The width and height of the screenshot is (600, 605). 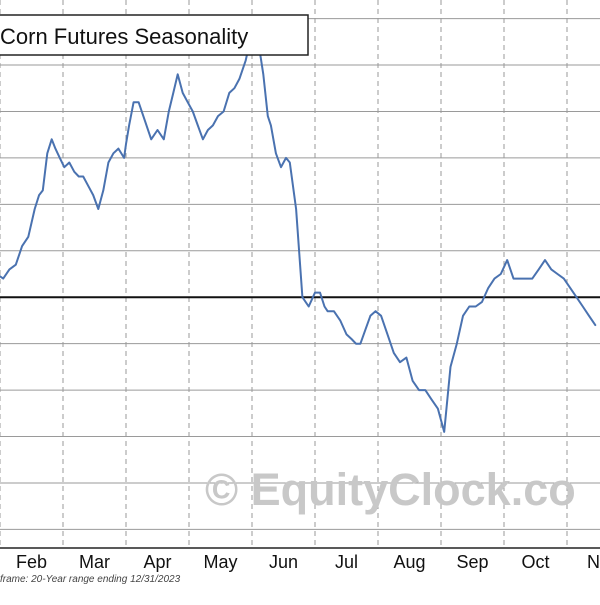 I want to click on x-tick-label: Oct, so click(x=535, y=562).